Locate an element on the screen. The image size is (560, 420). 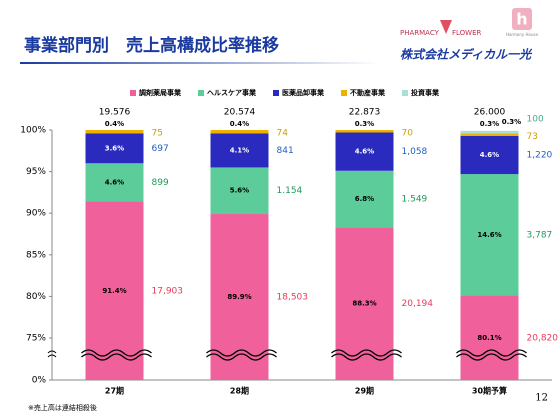
y-tick-label: 0% is located at coordinates (39, 381).